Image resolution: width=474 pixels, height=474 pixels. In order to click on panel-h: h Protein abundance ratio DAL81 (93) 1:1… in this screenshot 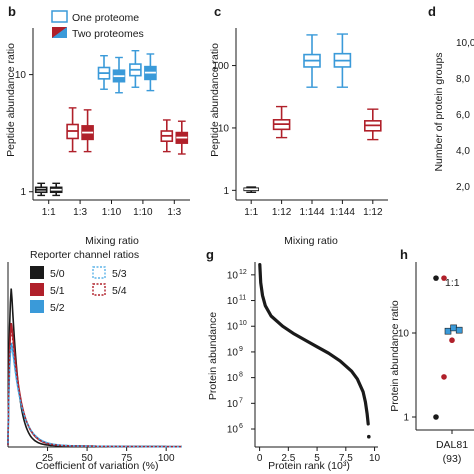, I will do `click(431, 356)`.